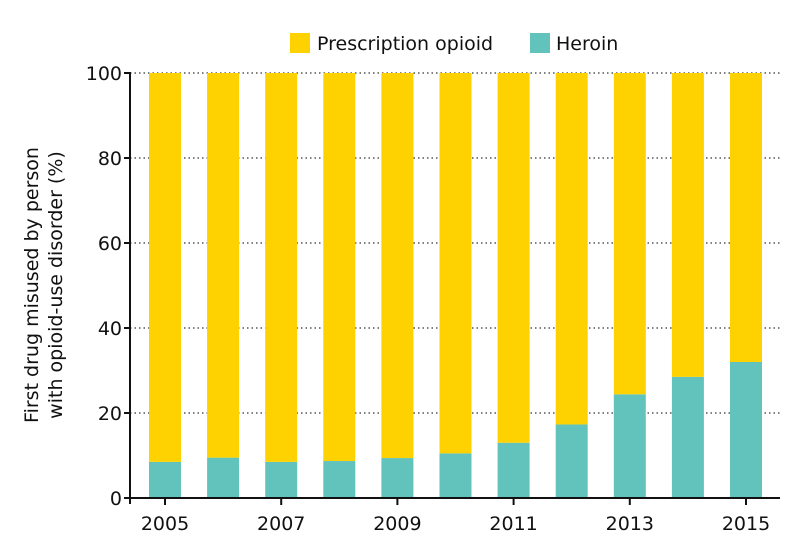 This screenshot has width=800, height=550. I want to click on y-tick-label: 20, so click(110, 414).